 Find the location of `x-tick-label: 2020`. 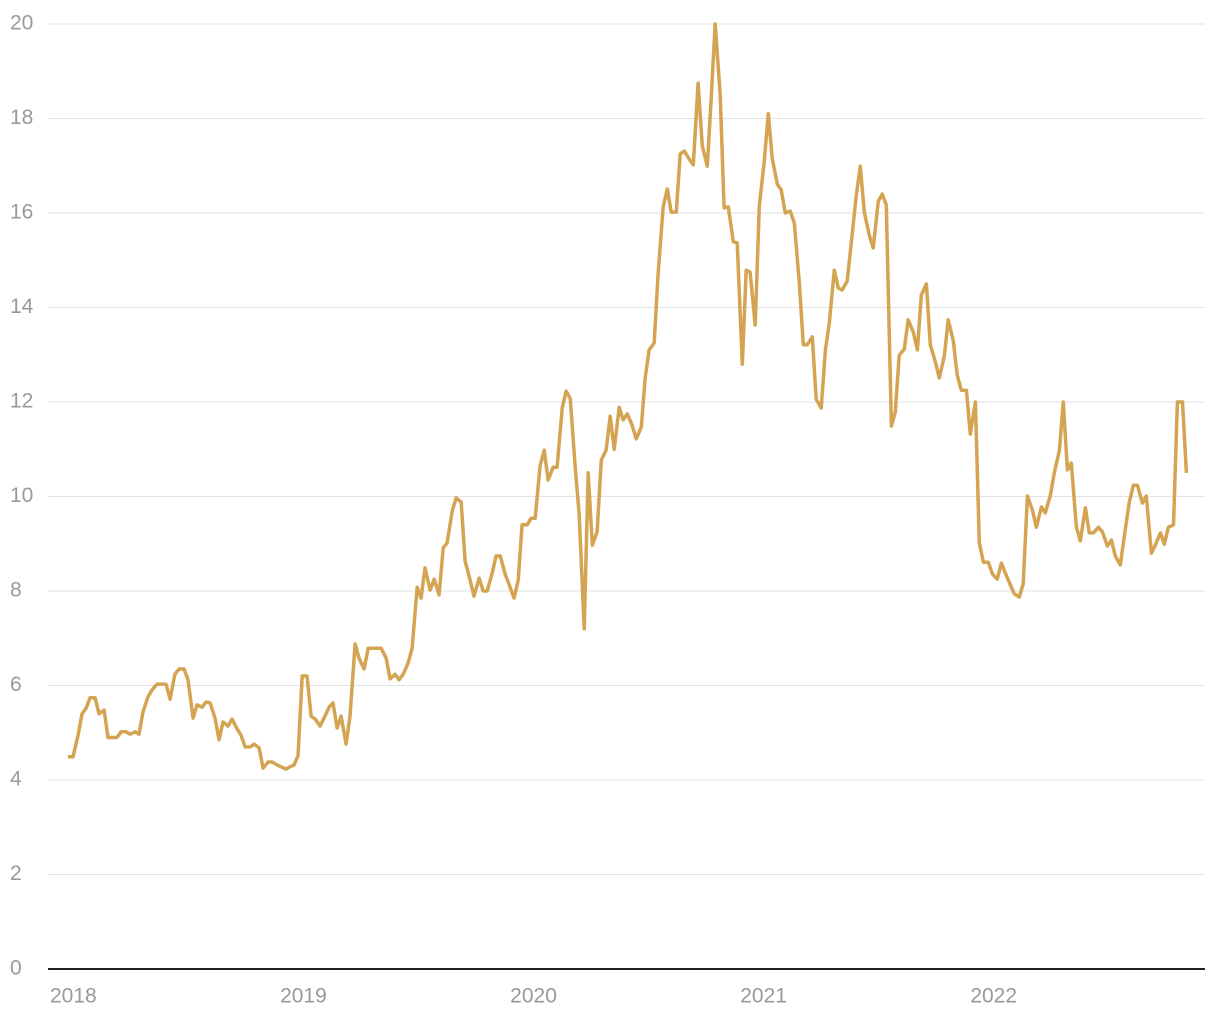

x-tick-label: 2020 is located at coordinates (533, 996).